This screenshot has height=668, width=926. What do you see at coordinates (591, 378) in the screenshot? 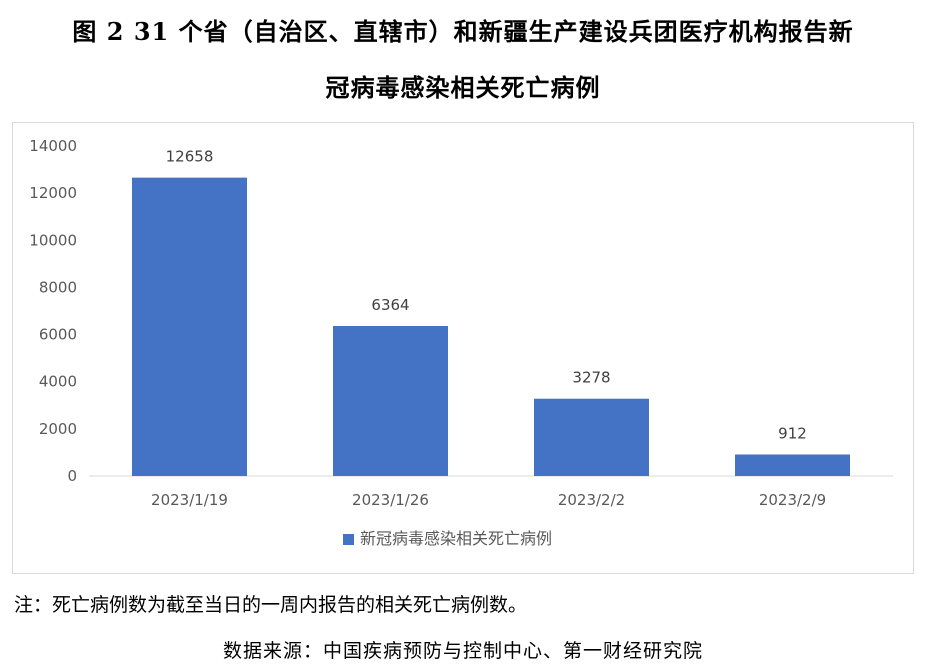
I see `data-label: 3278` at bounding box center [591, 378].